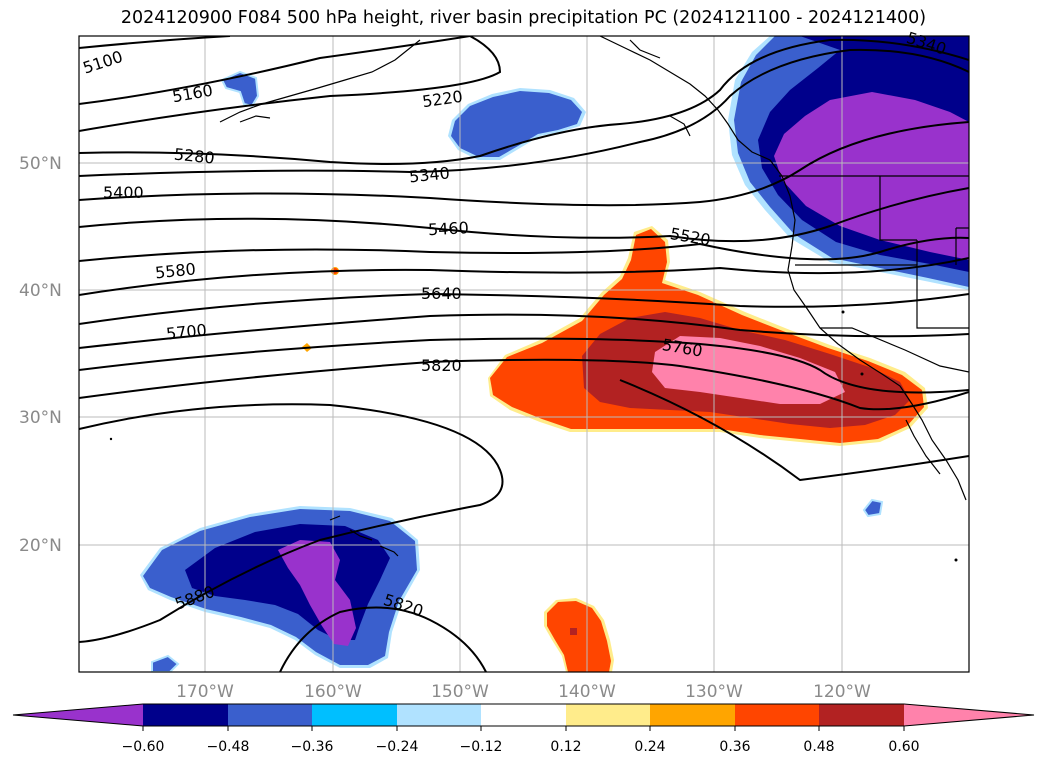 The image size is (1047, 765). What do you see at coordinates (40, 418) in the screenshot?
I see `lat-label-30n: 30°N` at bounding box center [40, 418].